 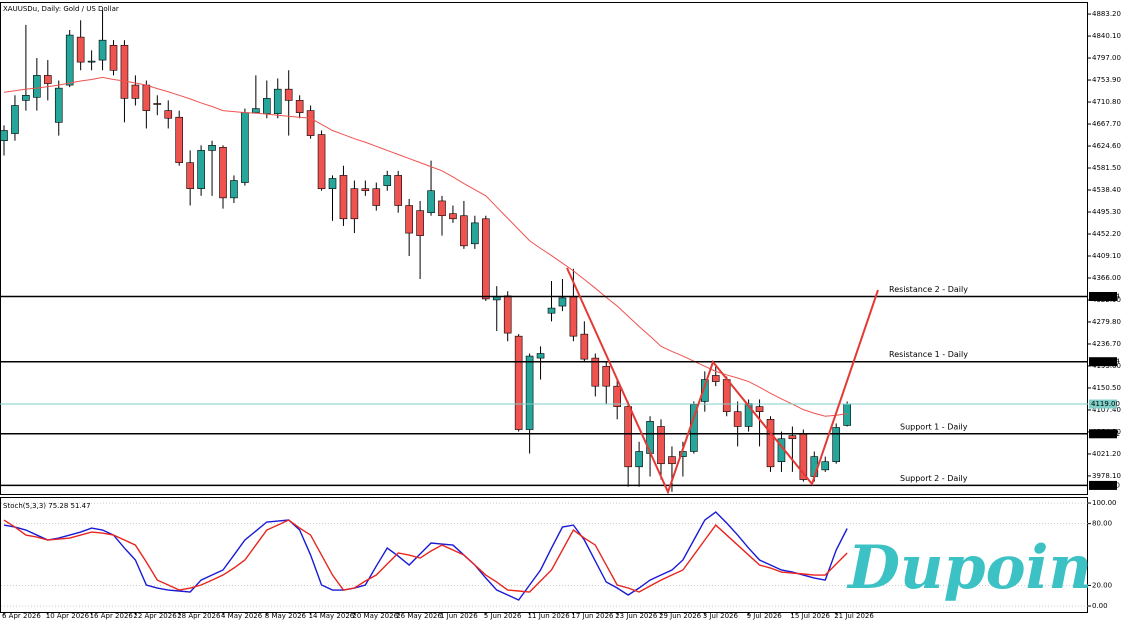 I want to click on level-name: Support 2 - Daily, so click(x=934, y=478).